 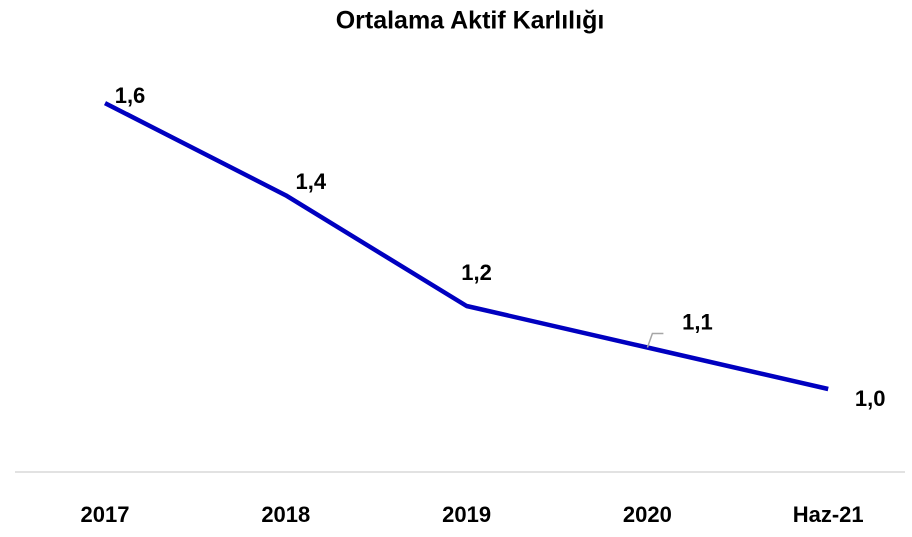 What do you see at coordinates (870, 398) in the screenshot?
I see `data-label: 1,0` at bounding box center [870, 398].